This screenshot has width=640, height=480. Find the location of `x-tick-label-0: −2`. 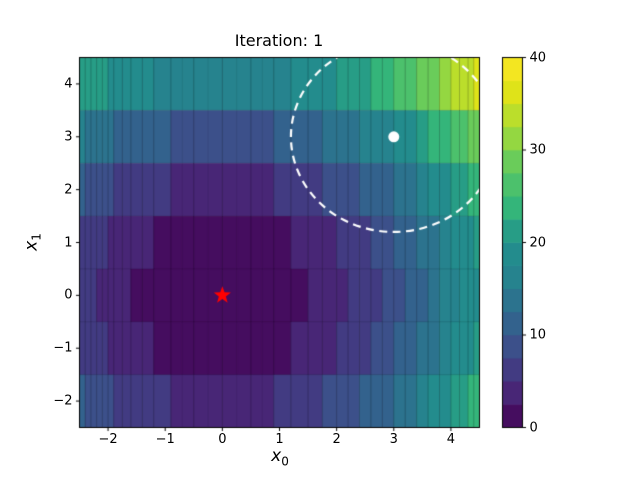

x-tick-label-0: −2 is located at coordinates (108, 439).